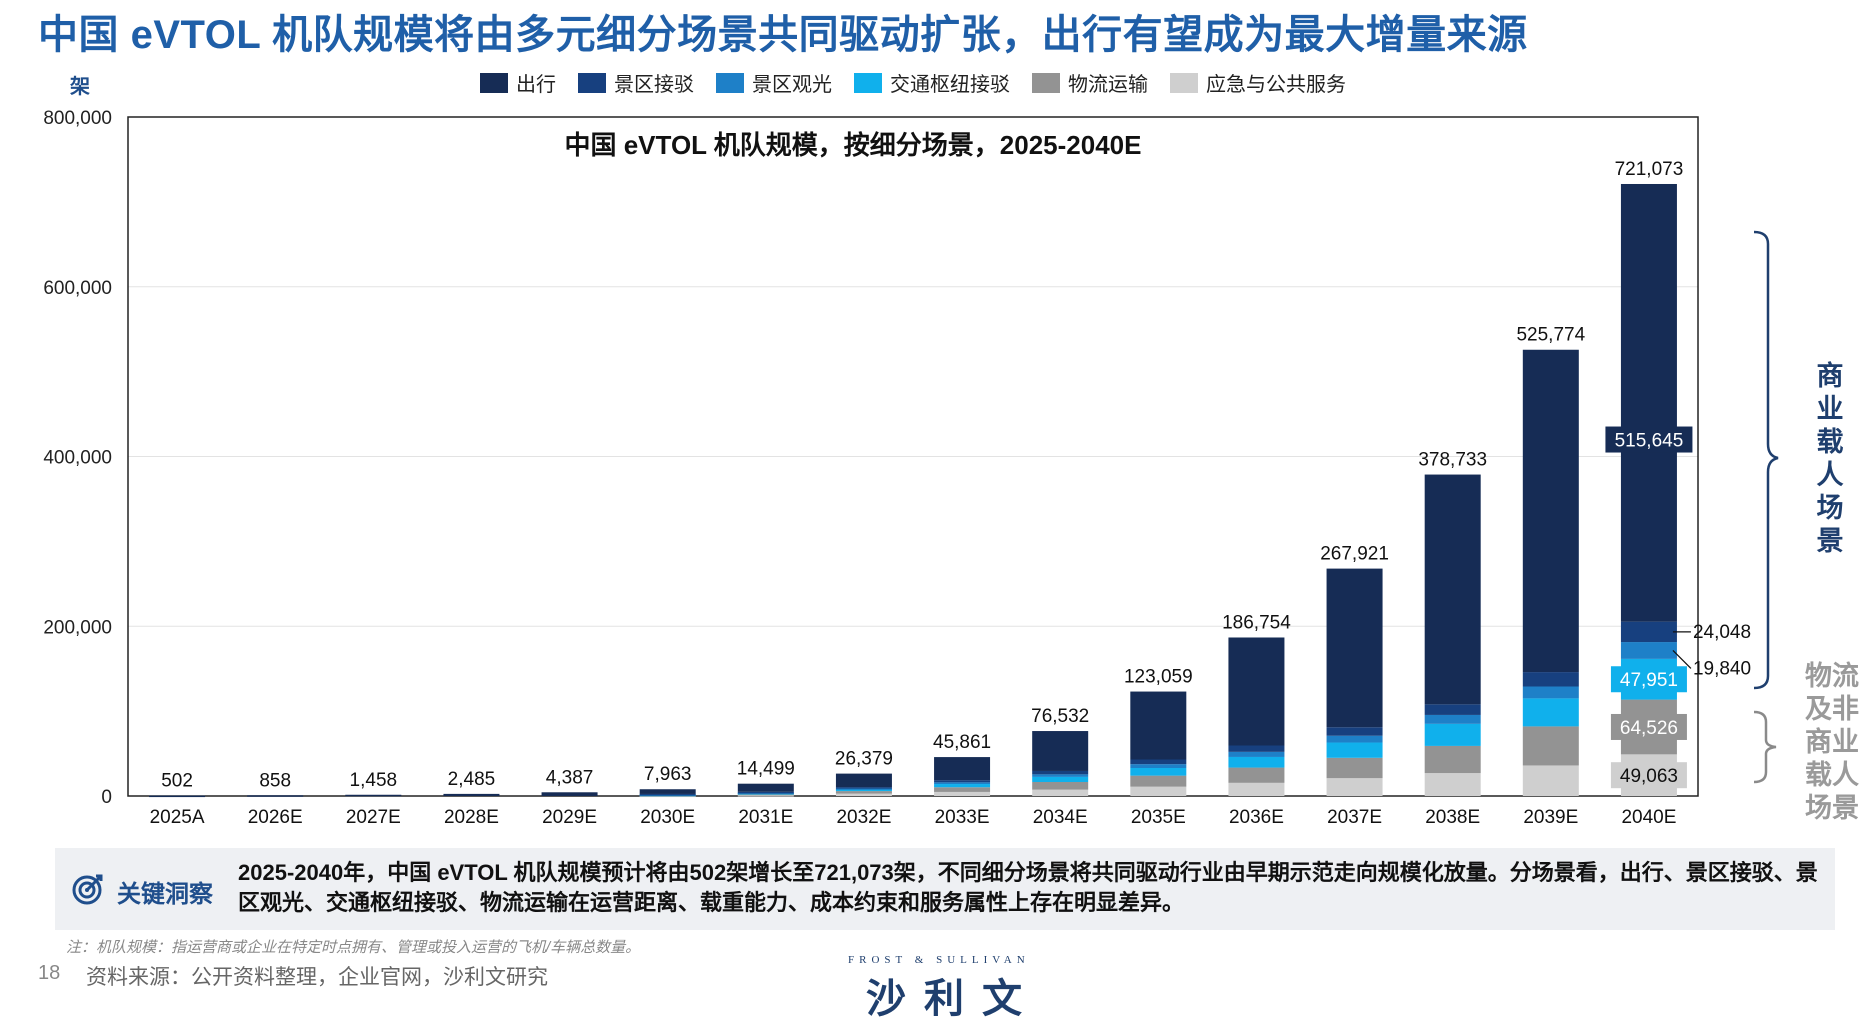  I want to click on segment-label: 64,526, so click(1649, 728).